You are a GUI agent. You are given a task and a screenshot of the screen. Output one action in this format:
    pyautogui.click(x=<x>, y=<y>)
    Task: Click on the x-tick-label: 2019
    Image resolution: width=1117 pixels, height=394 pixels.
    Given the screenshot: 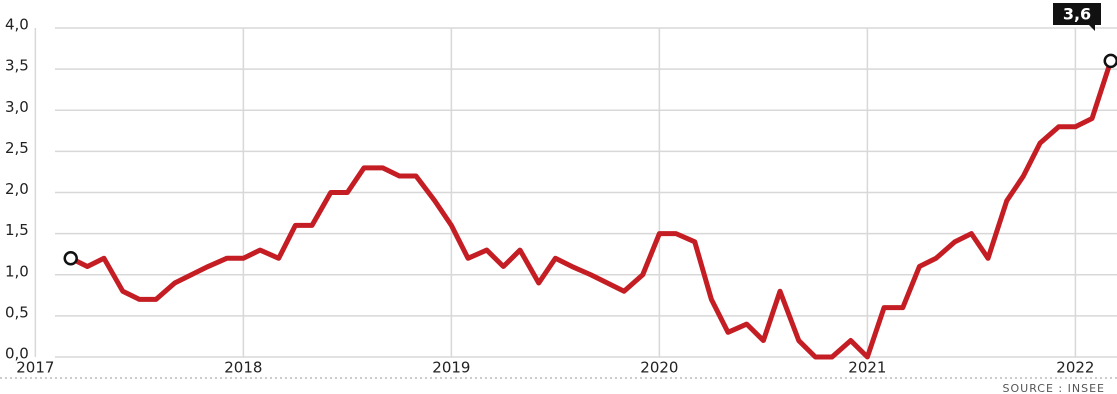 What is the action you would take?
    pyautogui.click(x=451, y=368)
    